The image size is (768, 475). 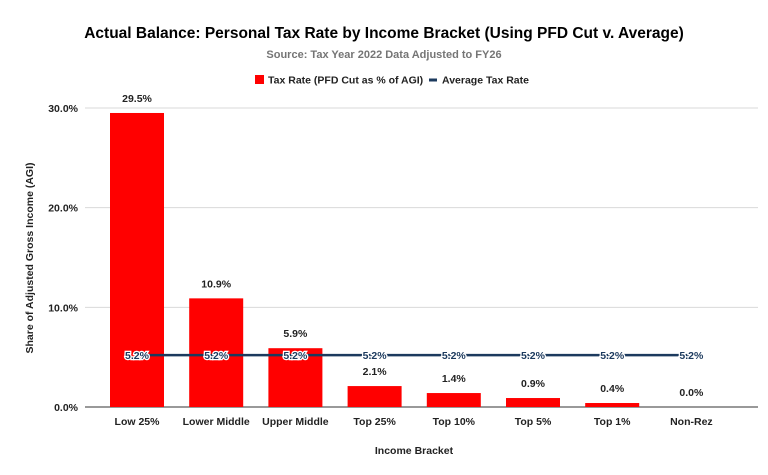 What do you see at coordinates (216, 422) in the screenshot?
I see `x-tick-label: Lower Middle` at bounding box center [216, 422].